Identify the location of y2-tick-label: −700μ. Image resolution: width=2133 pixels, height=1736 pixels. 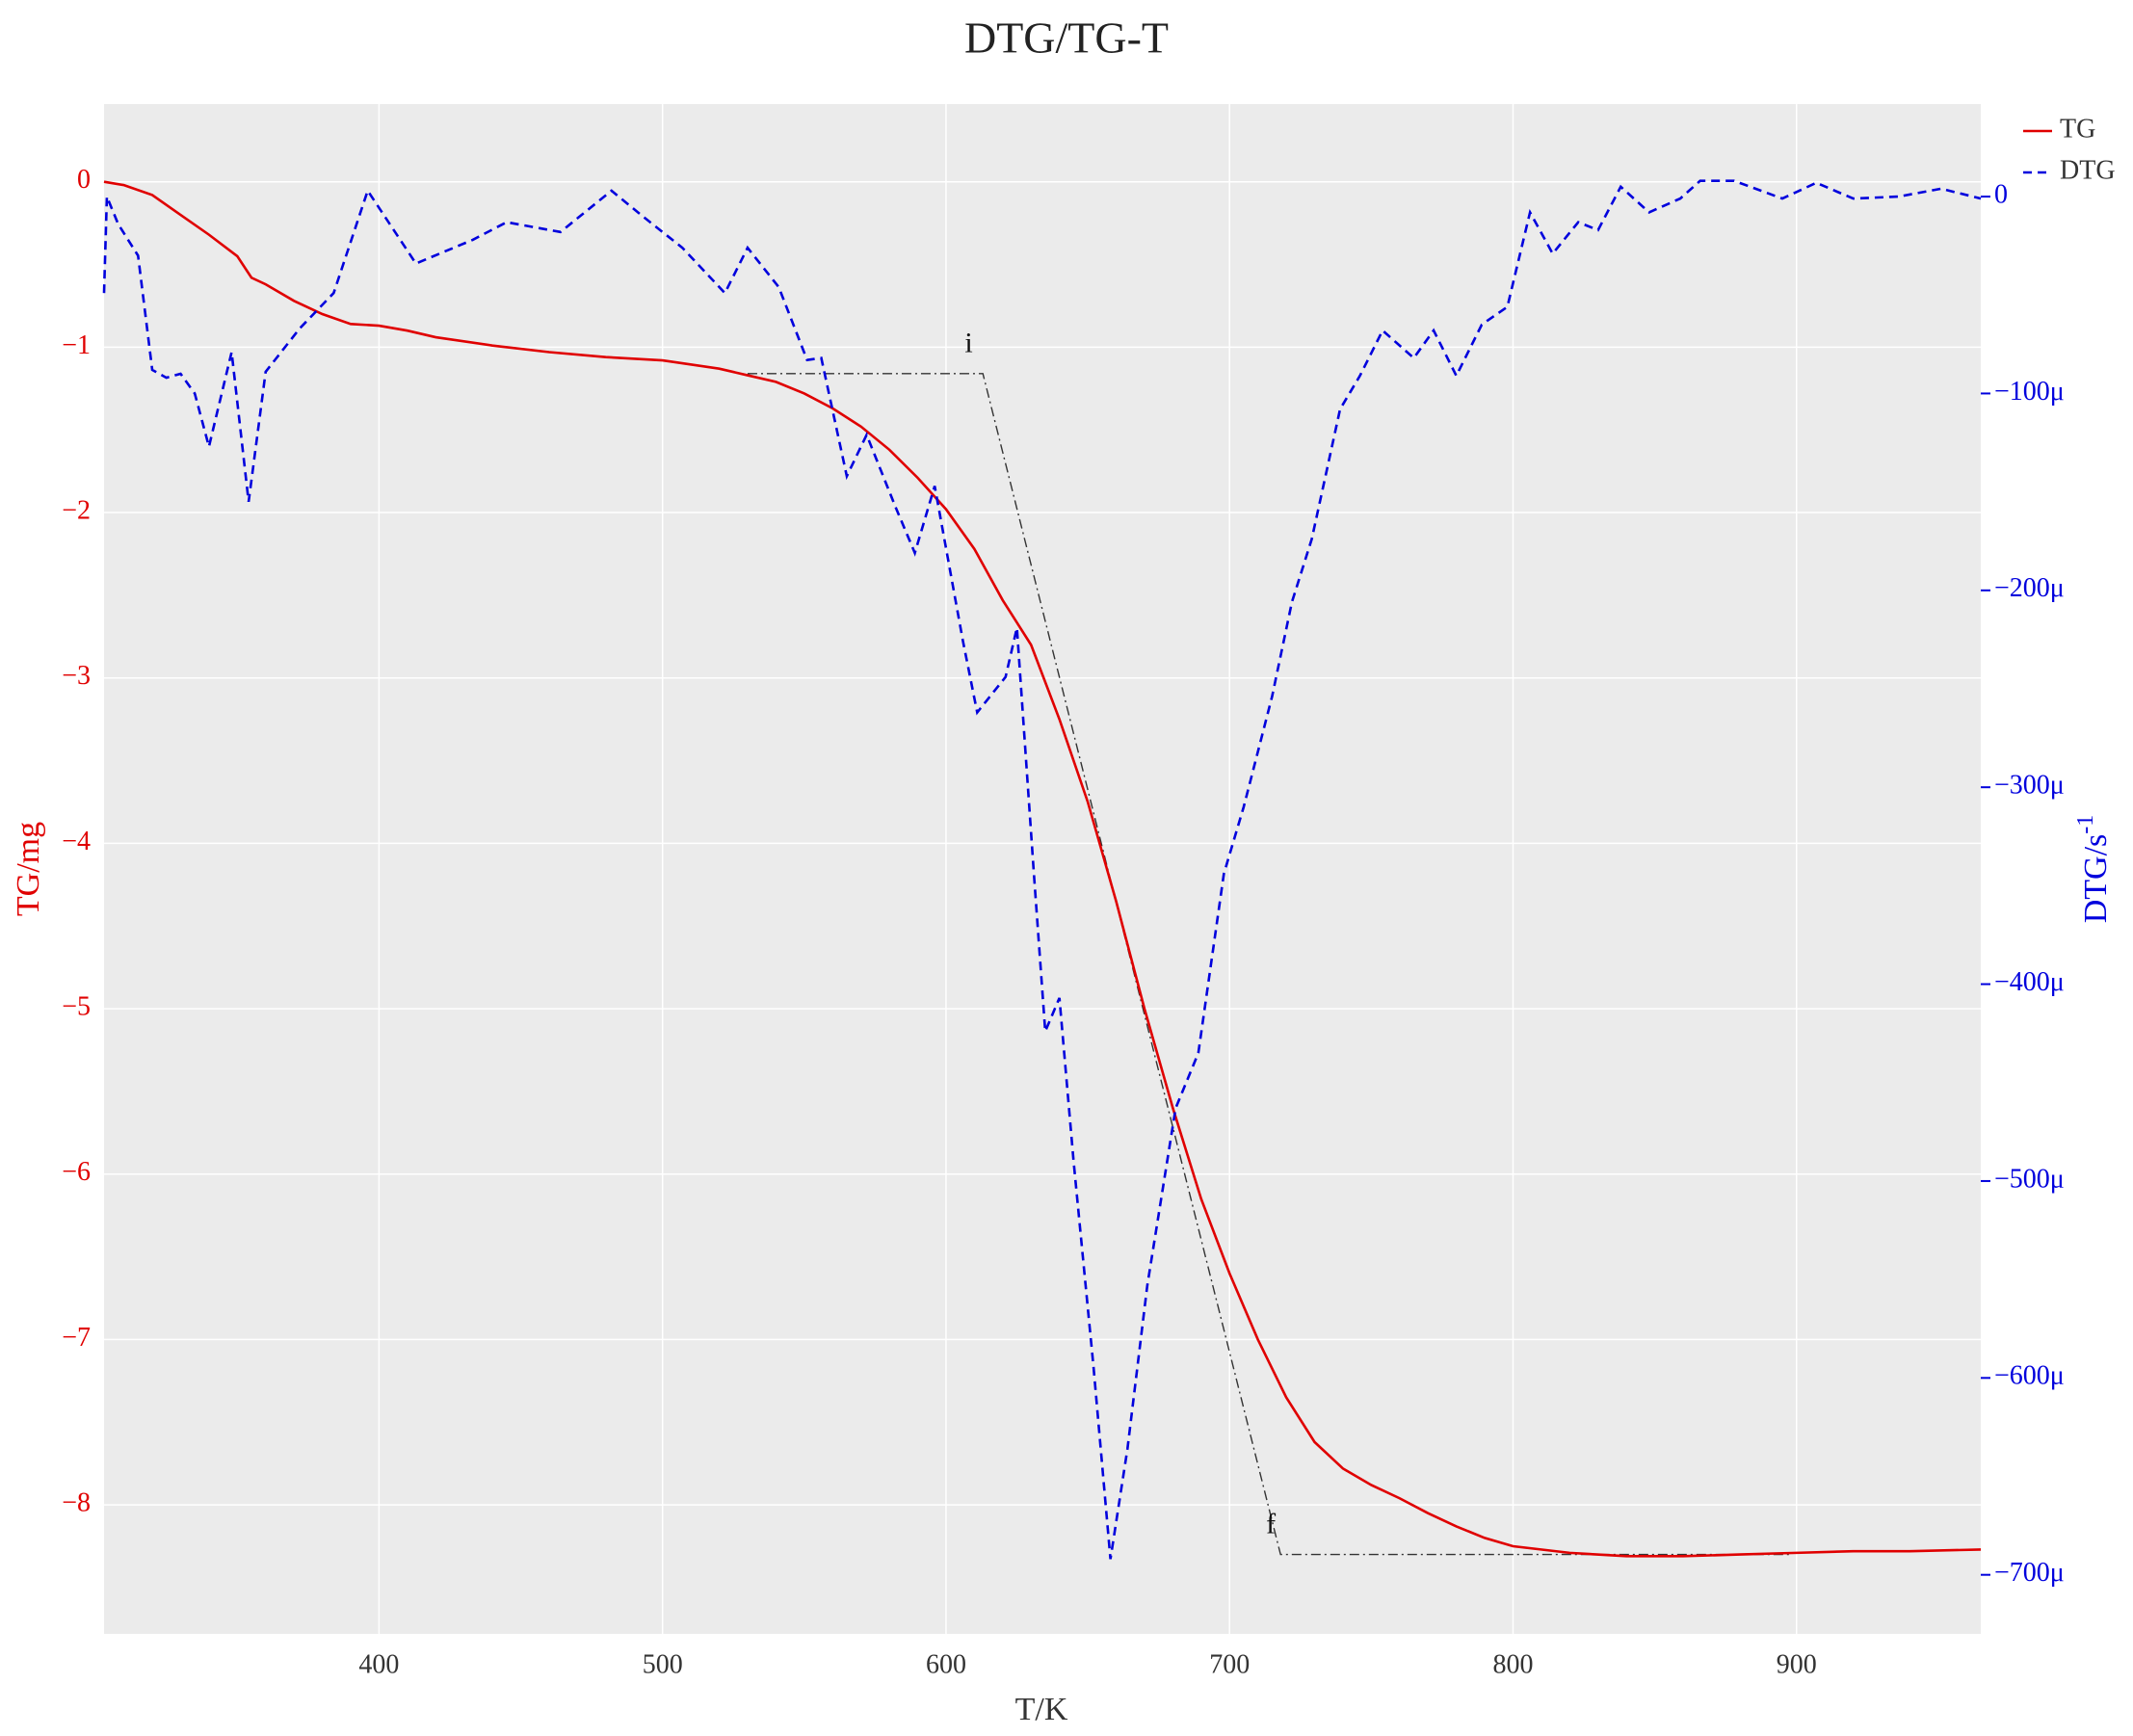
(2029, 1573).